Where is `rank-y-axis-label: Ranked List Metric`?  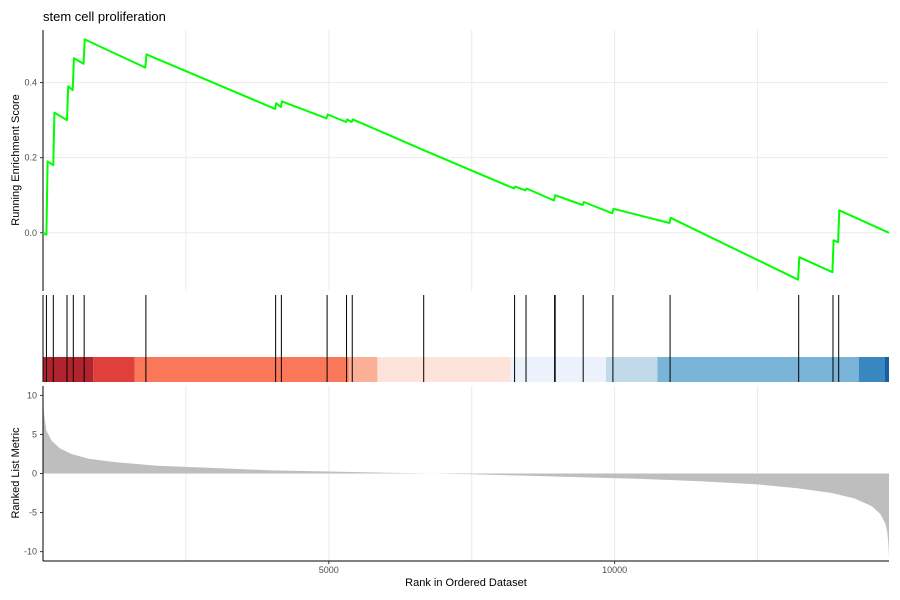
rank-y-axis-label: Ranked List Metric is located at coordinates (16, 473).